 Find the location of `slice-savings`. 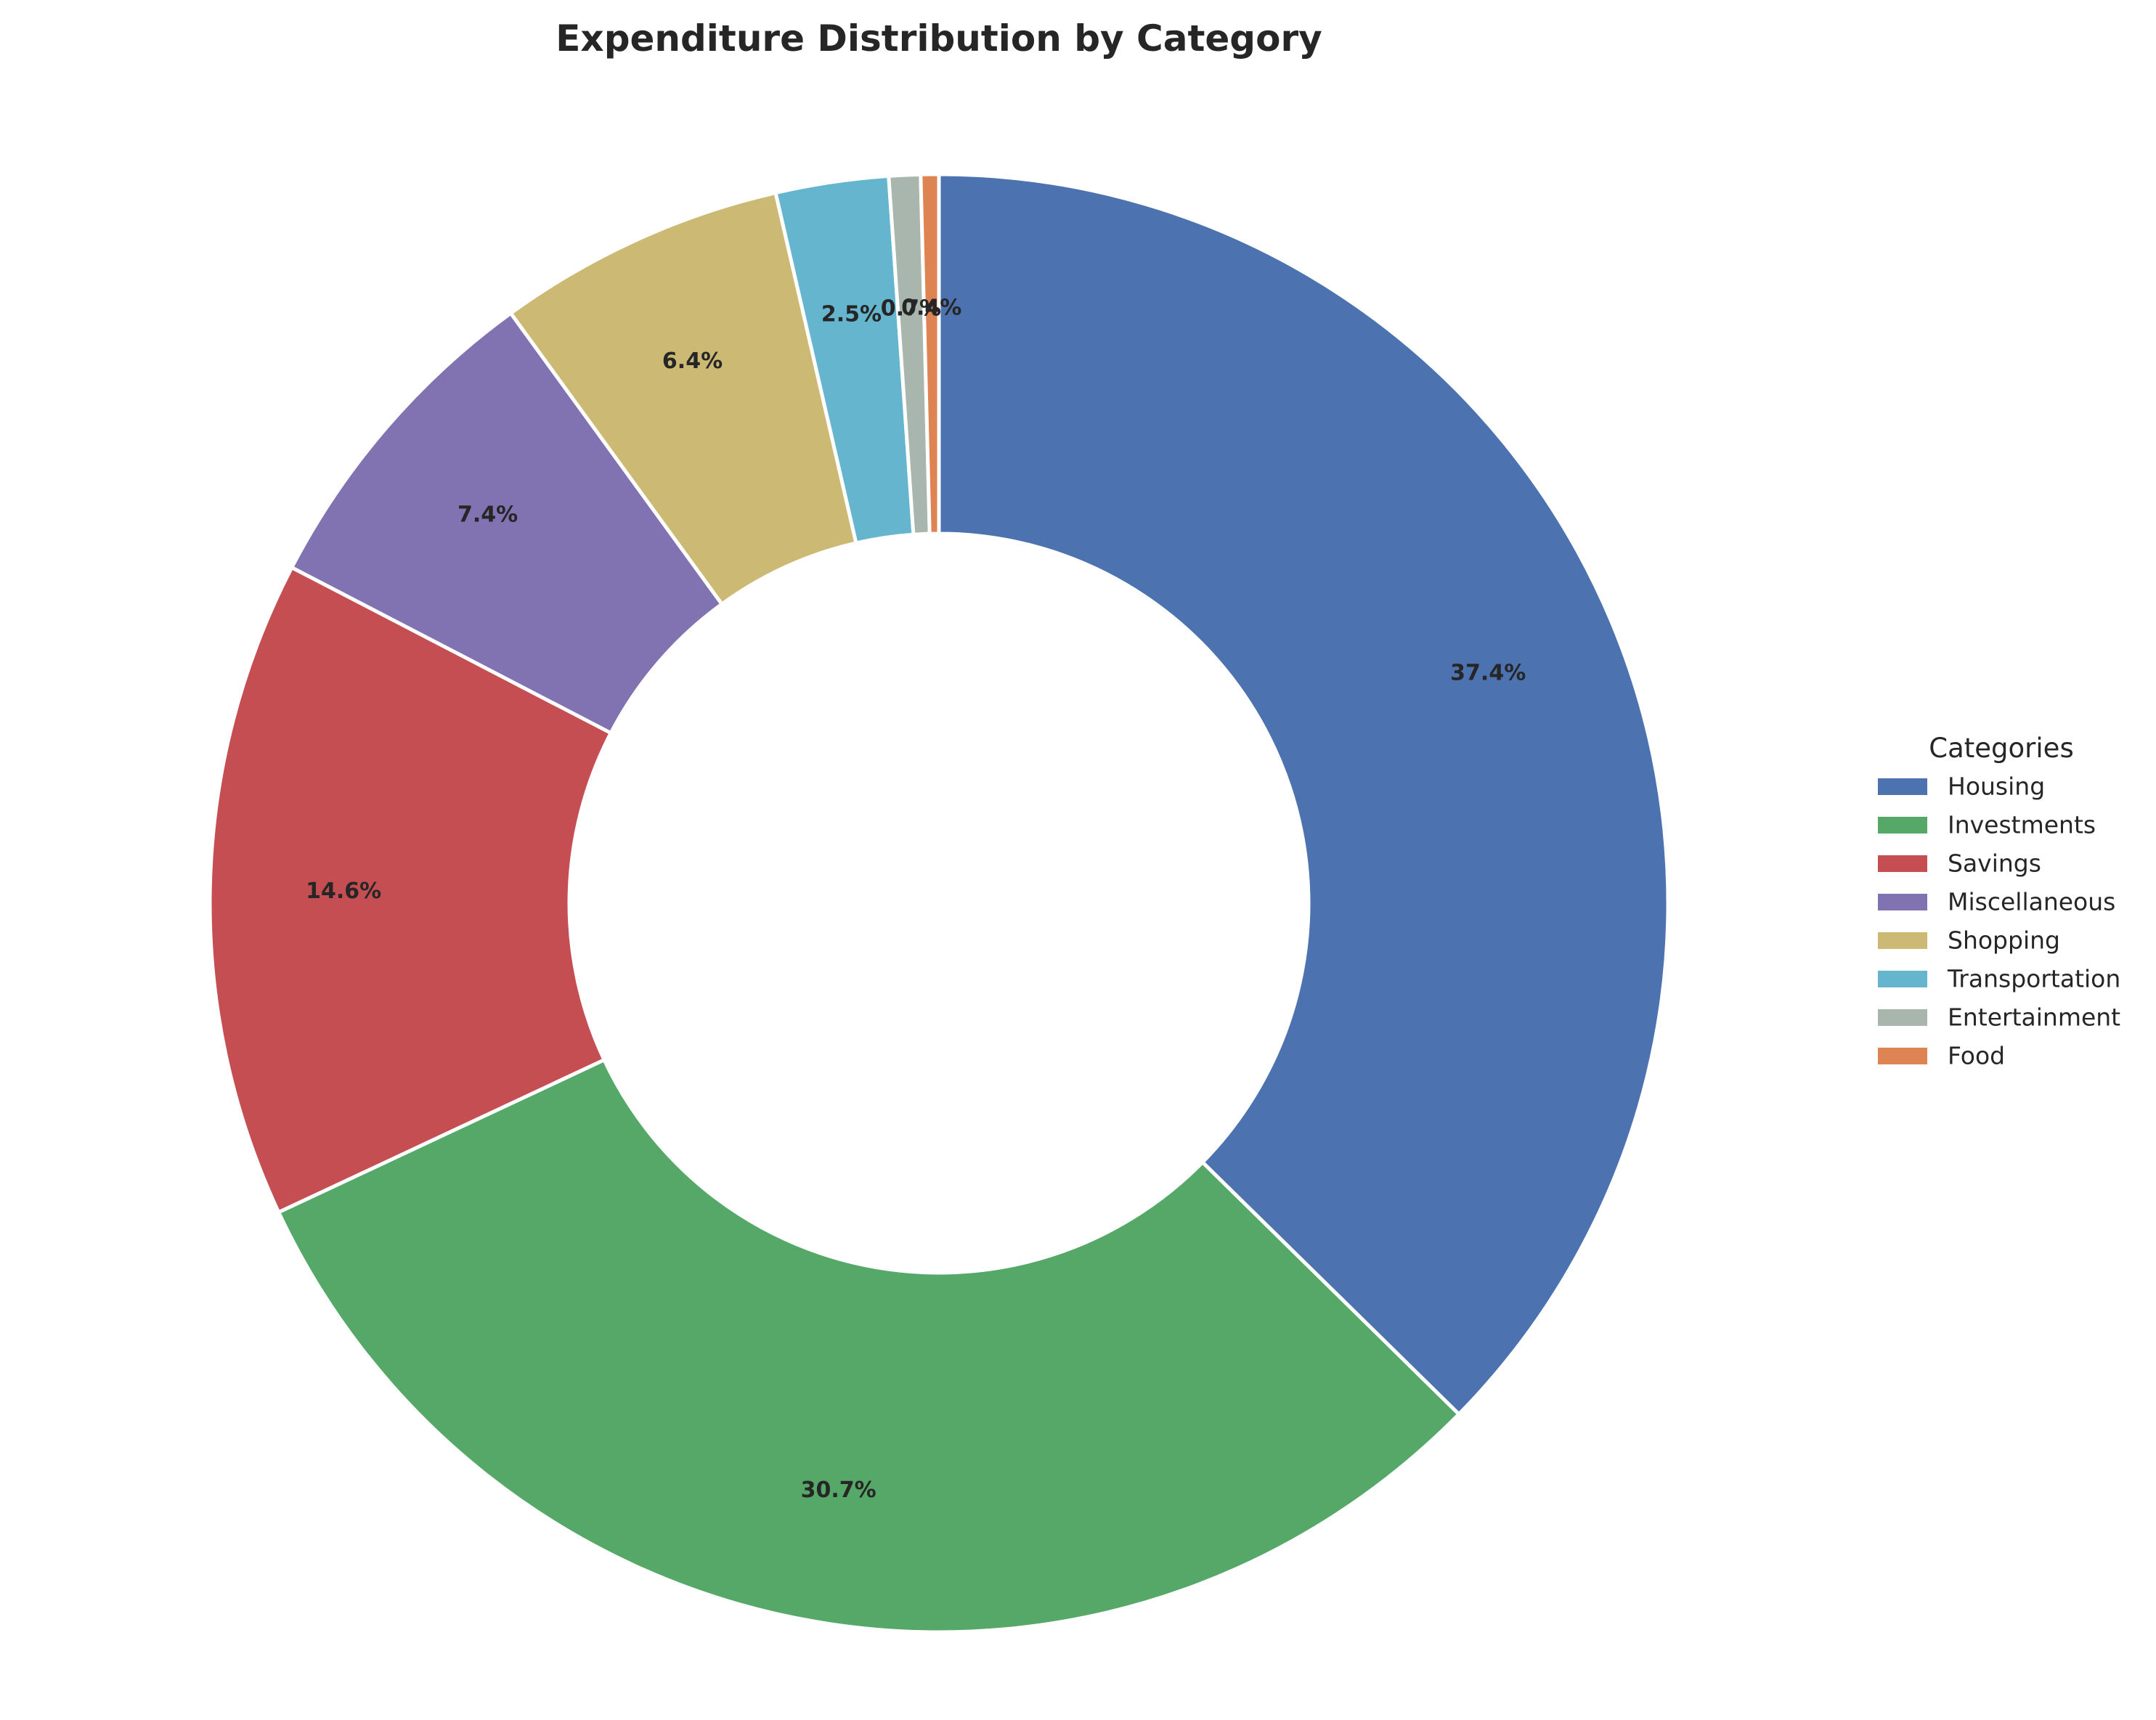

slice-savings is located at coordinates (410, 890).